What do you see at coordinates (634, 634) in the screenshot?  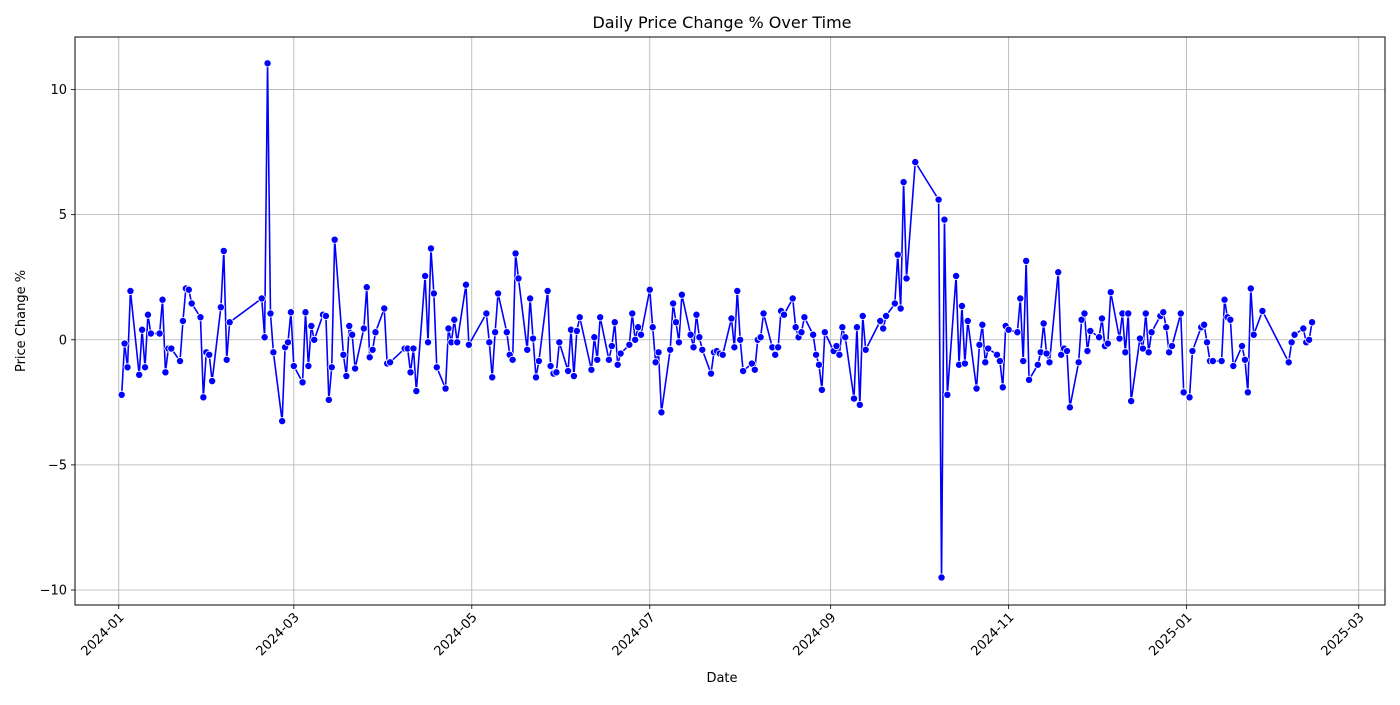 I see `x-tick-label: 2024-07` at bounding box center [634, 634].